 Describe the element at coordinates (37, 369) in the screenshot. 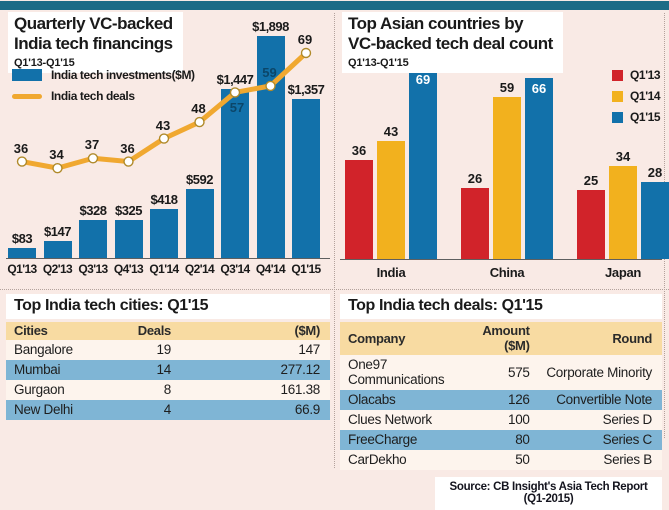

I see `table-cell: Mumbai` at that location.